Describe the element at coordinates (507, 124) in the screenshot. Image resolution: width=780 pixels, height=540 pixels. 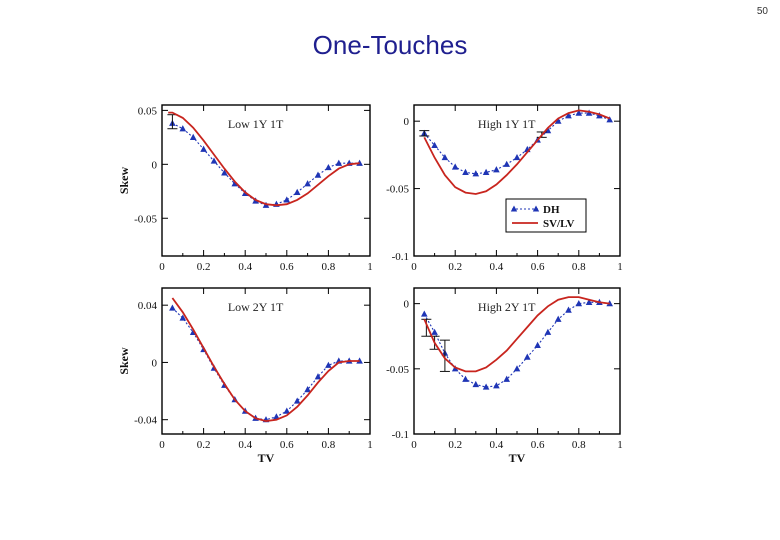
I see `panel-title: High 1Y 1T` at that location.